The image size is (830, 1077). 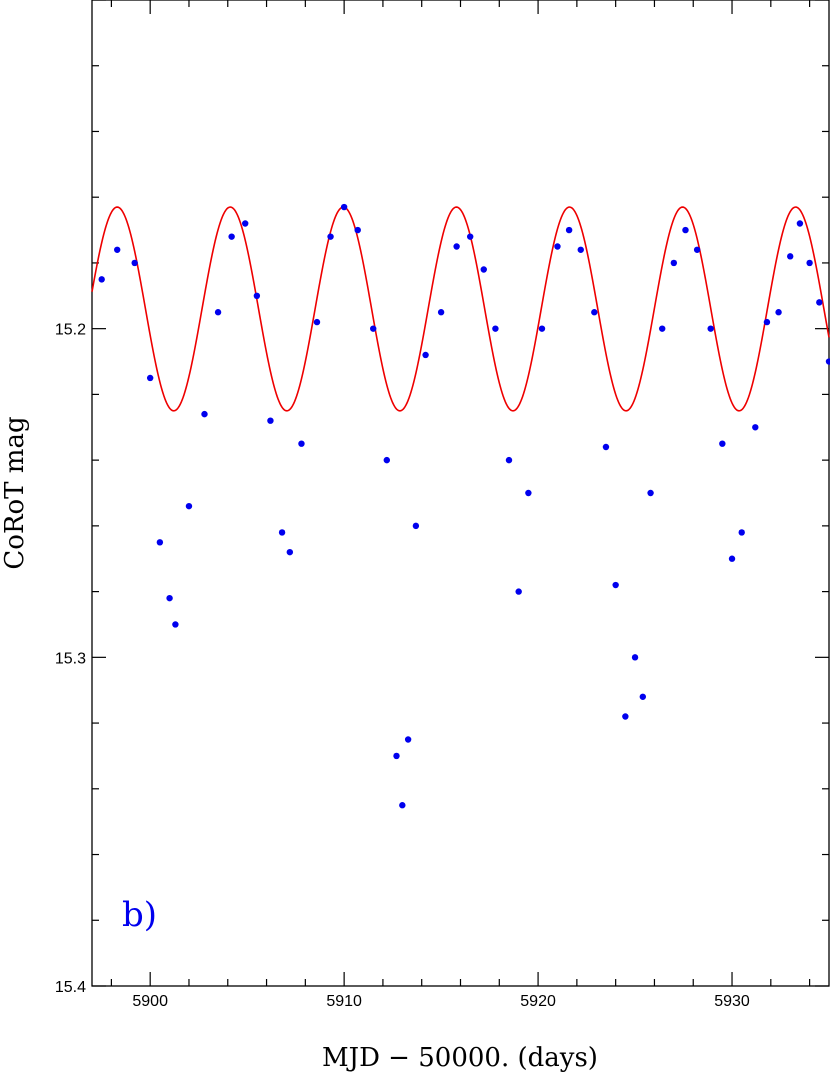 I want to click on x-tick-label: 5910, so click(x=344, y=1001).